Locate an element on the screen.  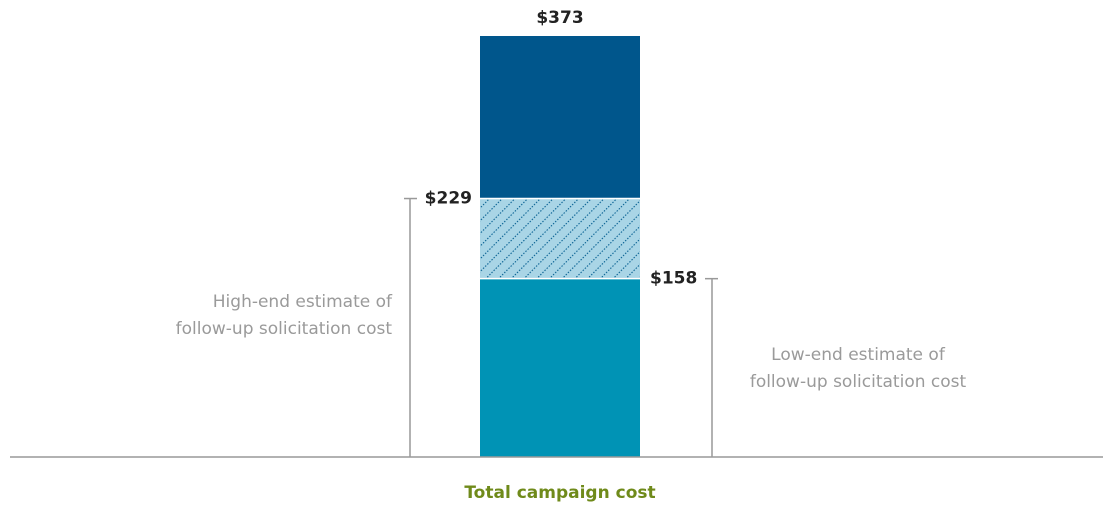
value-label: $229 is located at coordinates (448, 199).